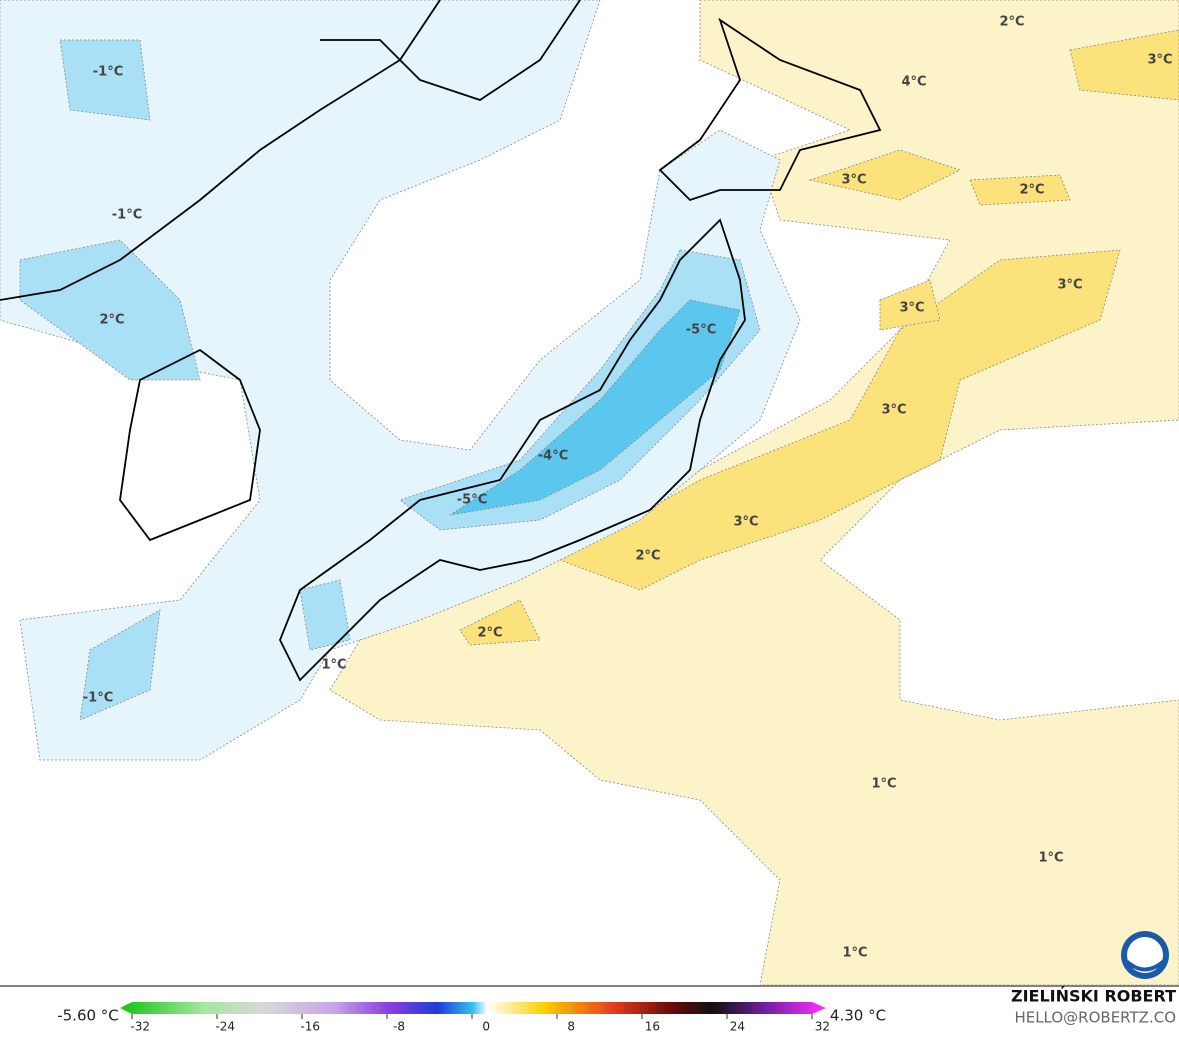 This screenshot has width=1179, height=1039. What do you see at coordinates (1093, 996) in the screenshot?
I see `author: ZIELIŃSKI ROBERT` at bounding box center [1093, 996].